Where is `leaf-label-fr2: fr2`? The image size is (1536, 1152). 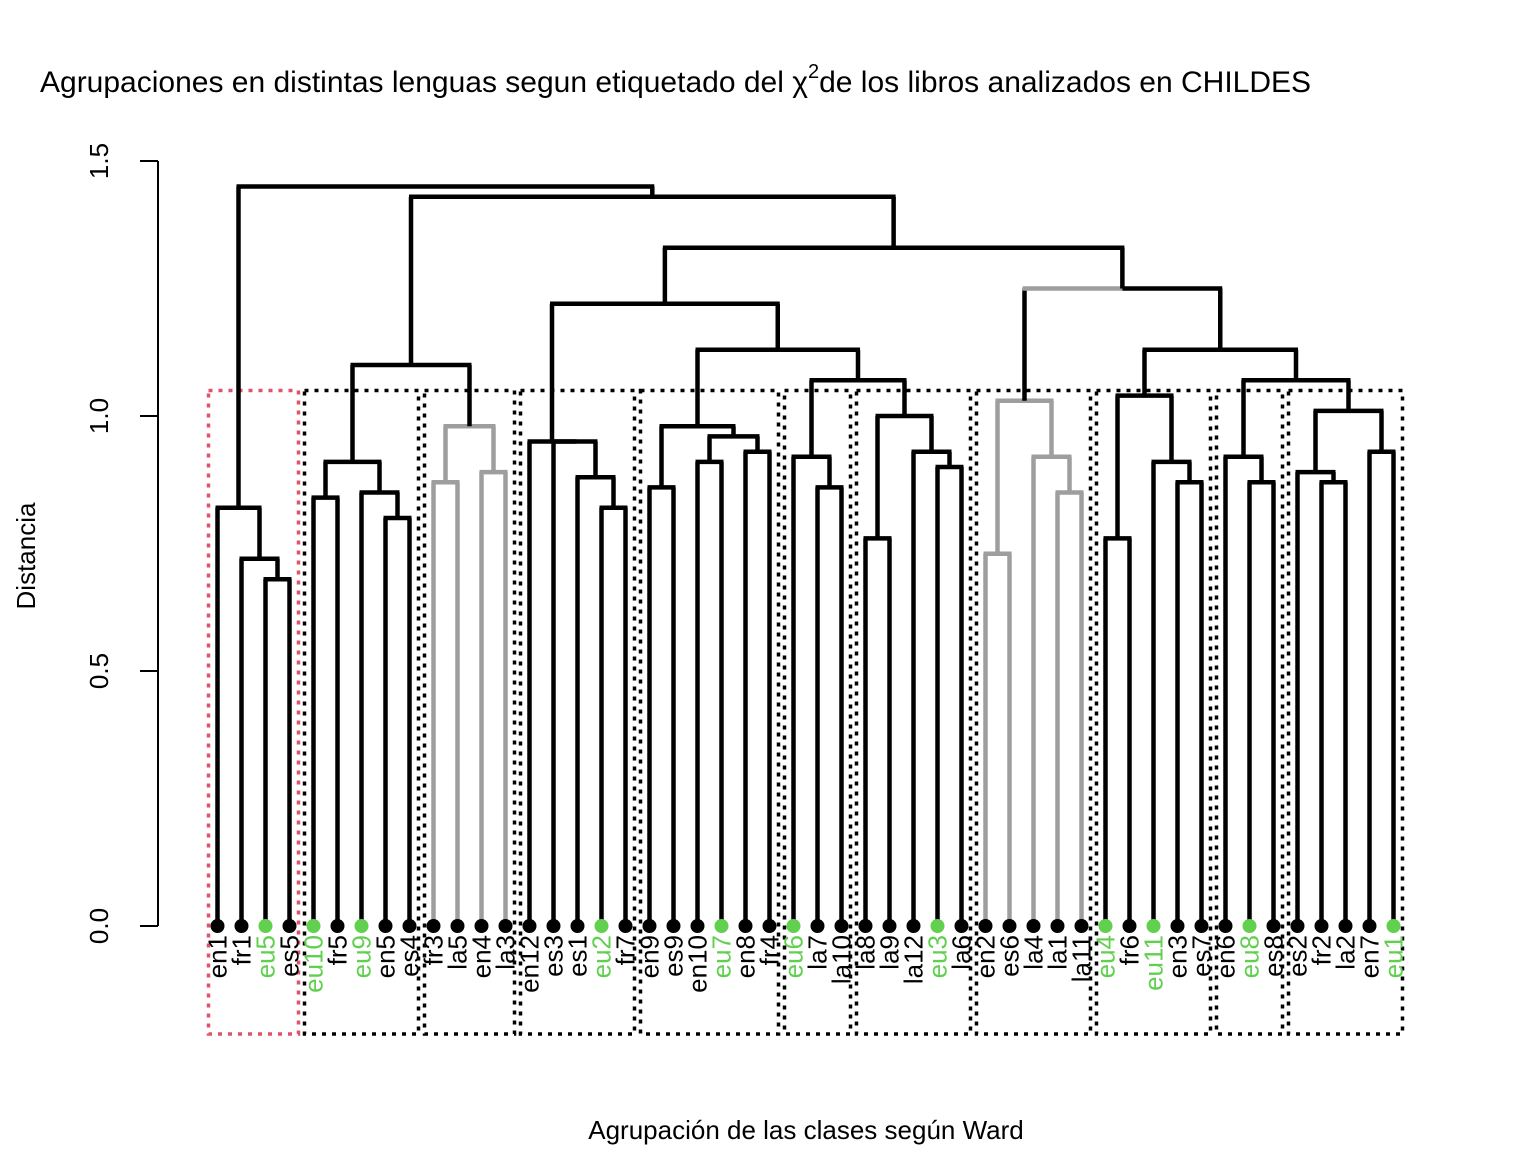 leaf-label-fr2: fr2 is located at coordinates (1322, 950).